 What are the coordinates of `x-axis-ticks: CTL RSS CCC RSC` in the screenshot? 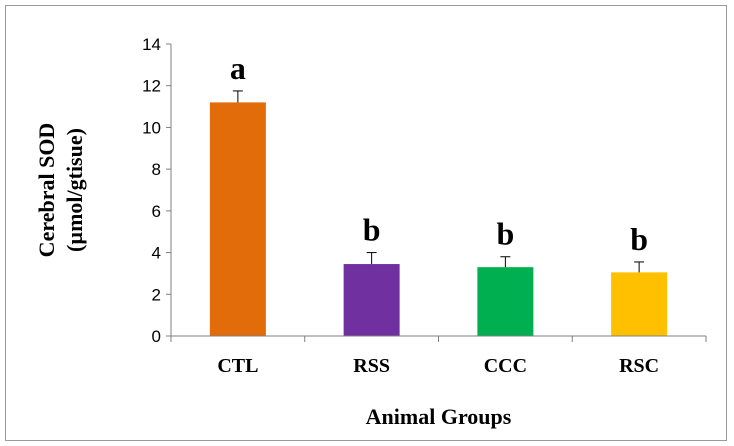 It's located at (438, 356).